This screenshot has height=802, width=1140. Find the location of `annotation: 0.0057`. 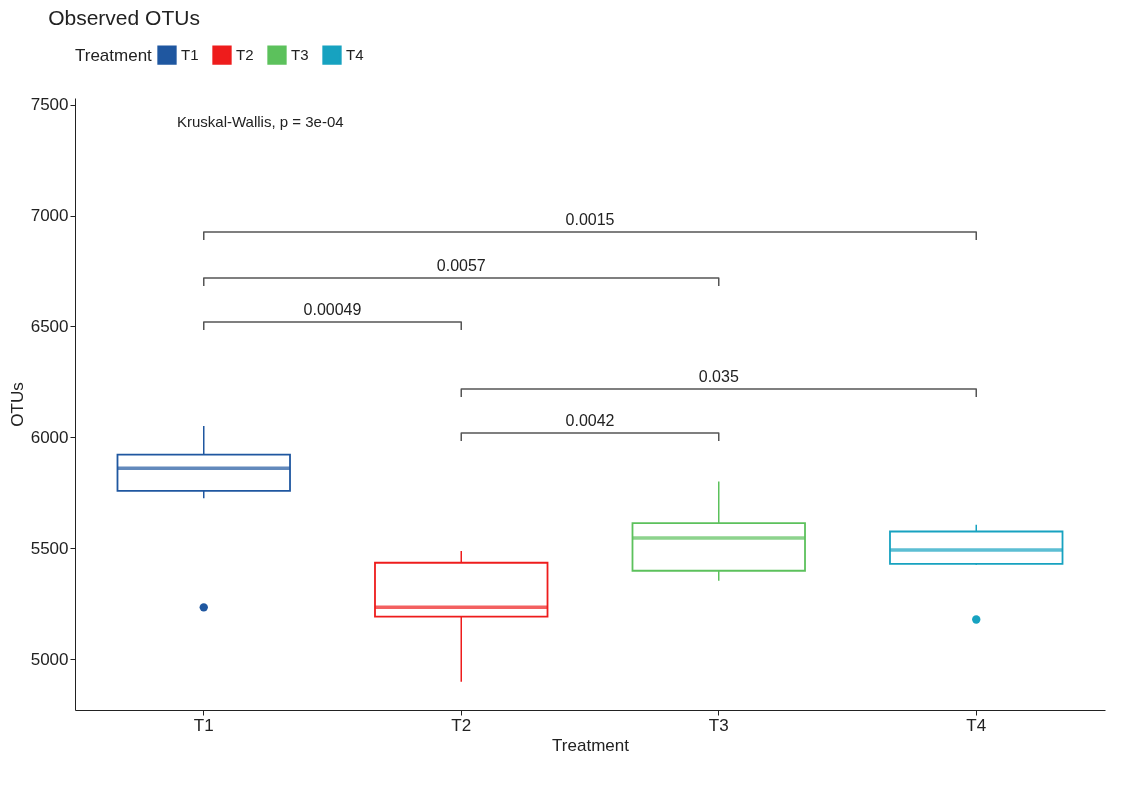

annotation: 0.0057 is located at coordinates (461, 265).